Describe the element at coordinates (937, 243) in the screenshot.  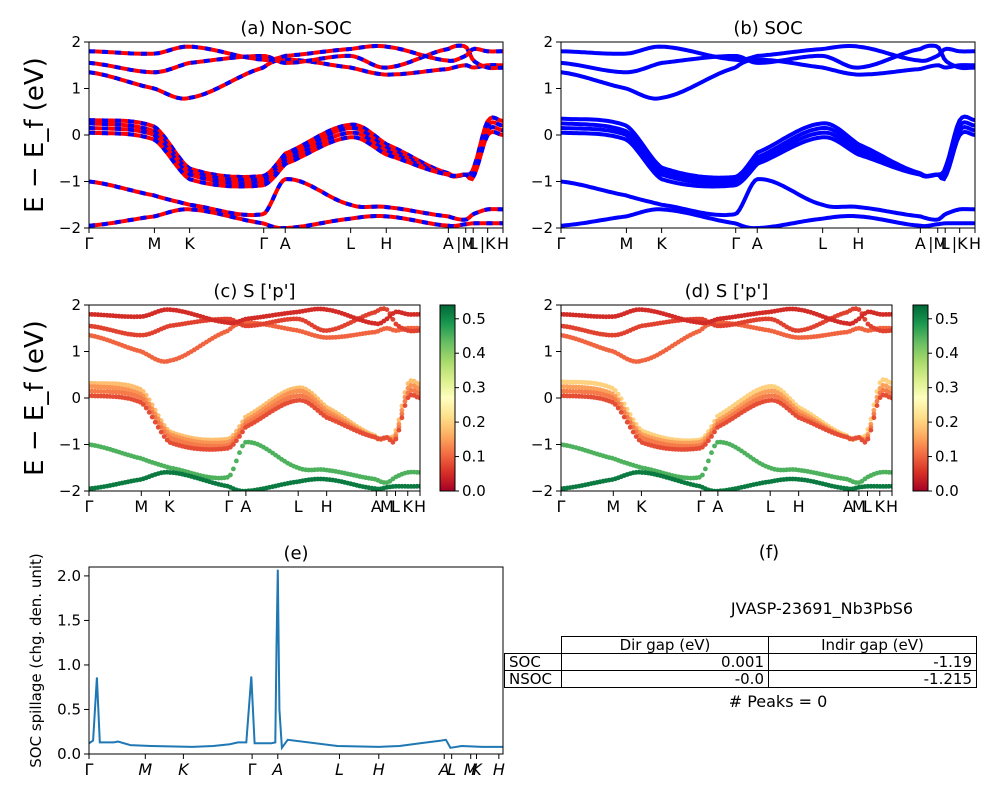
I see `x-tick-label: |M` at that location.